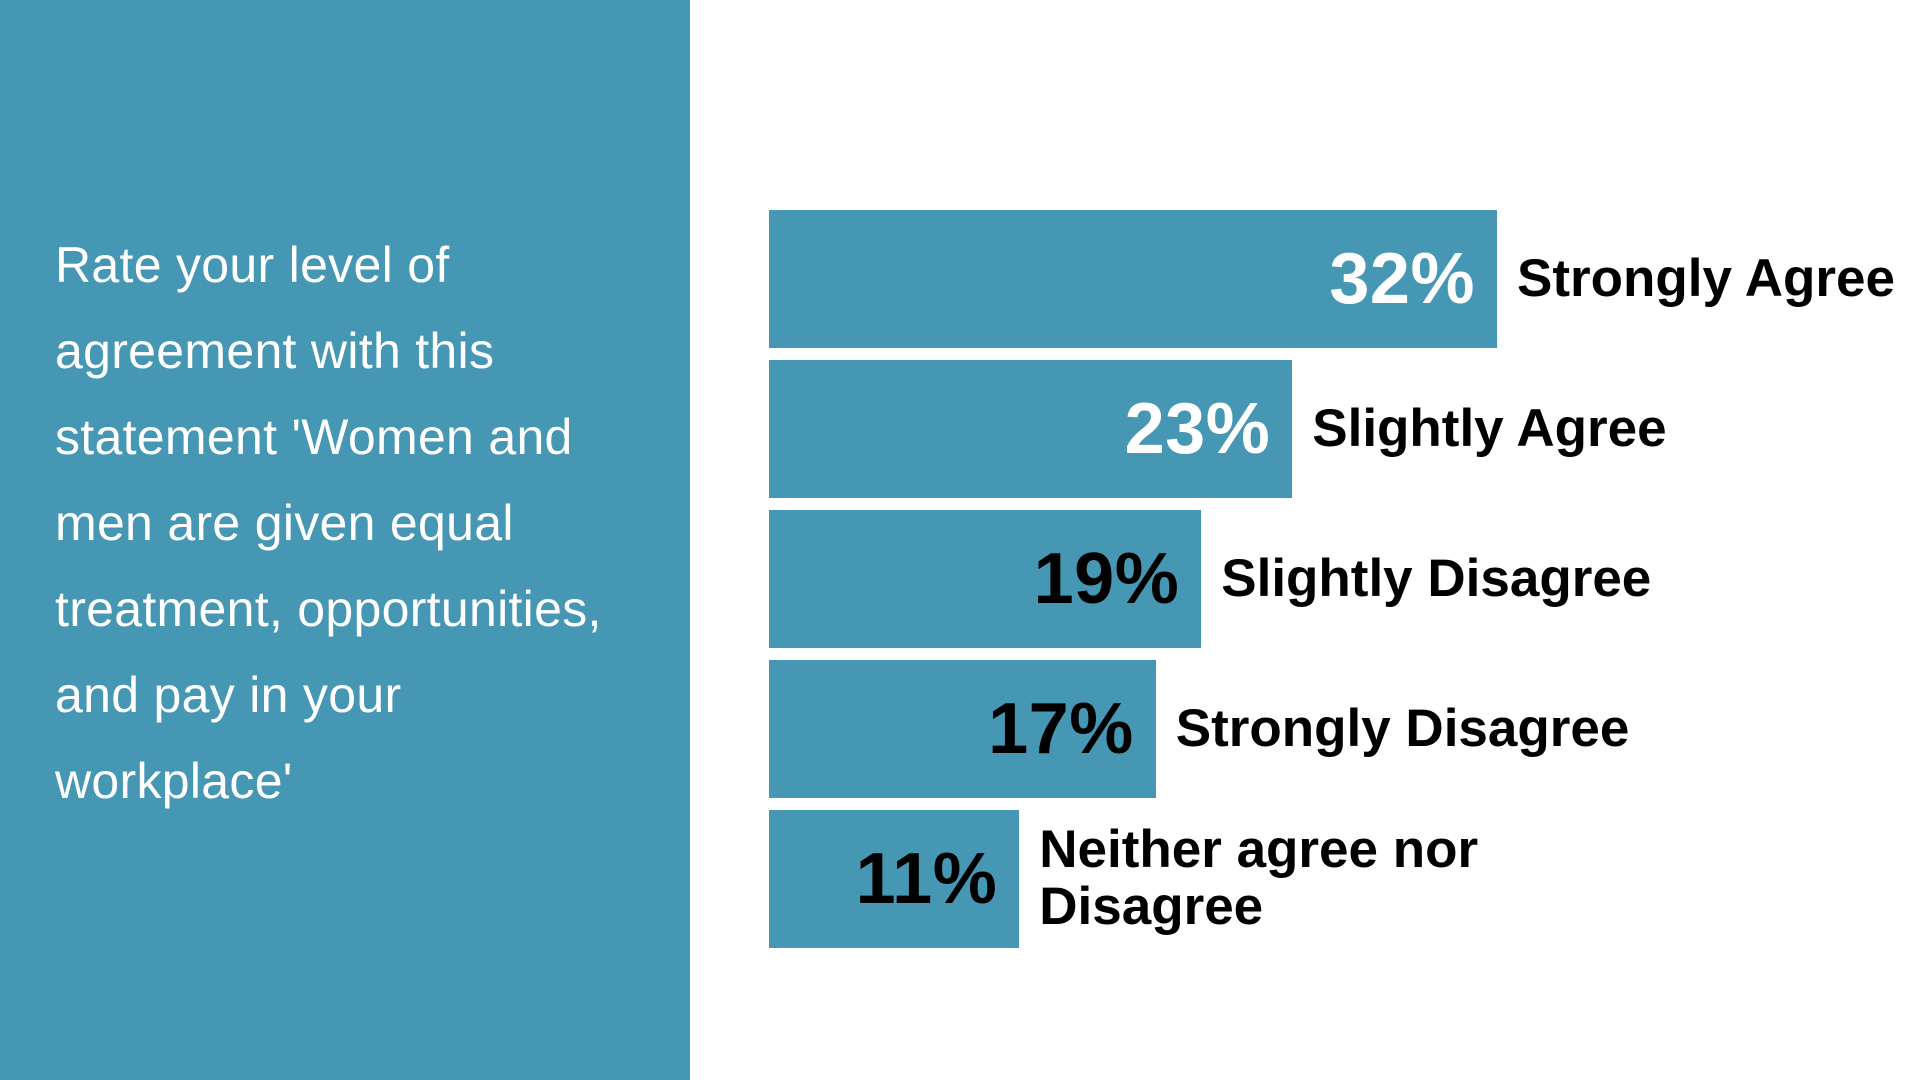  I want to click on bar-row: 32% Strongly Agree, so click(1332, 279).